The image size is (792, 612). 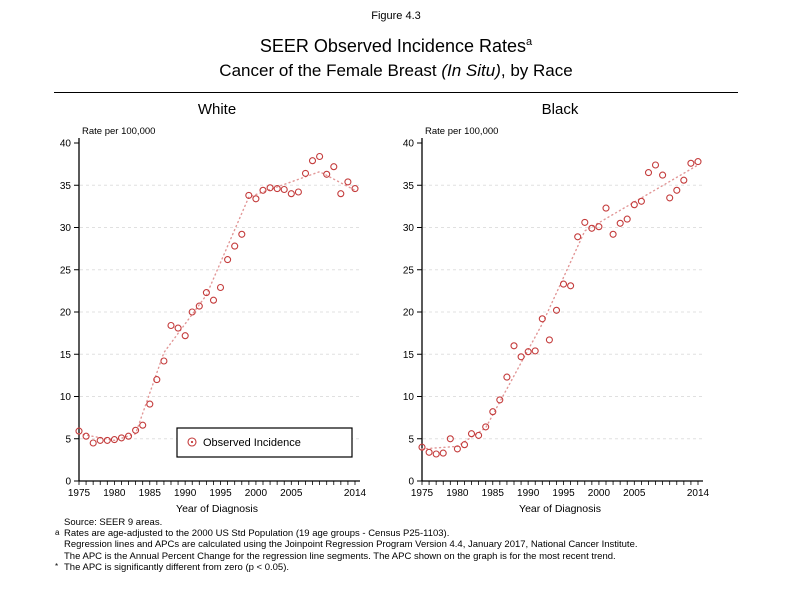 What do you see at coordinates (252, 443) in the screenshot?
I see `legend-label: Observed Incidence` at bounding box center [252, 443].